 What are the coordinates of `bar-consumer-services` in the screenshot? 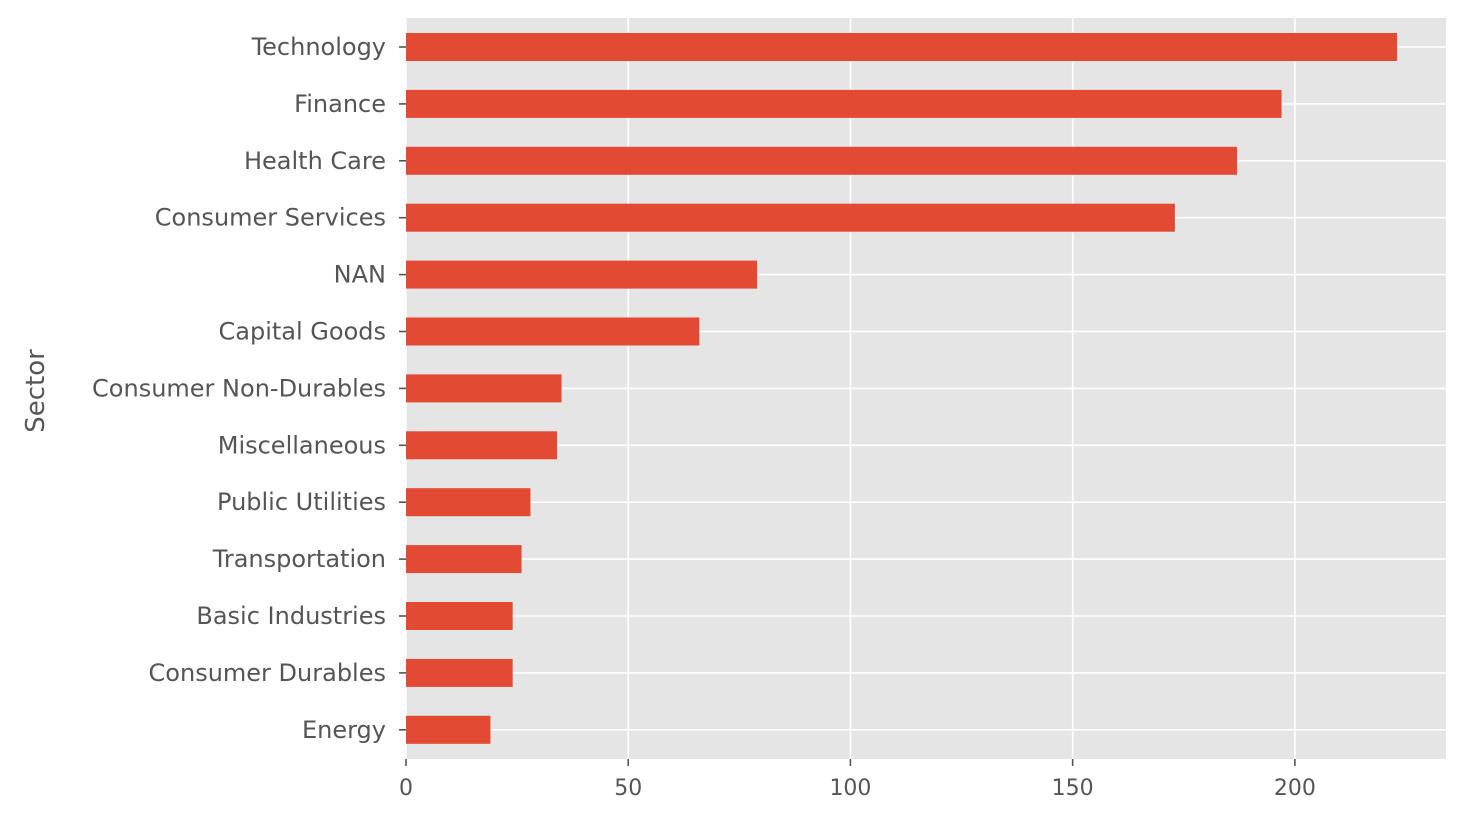 It's located at (790, 217).